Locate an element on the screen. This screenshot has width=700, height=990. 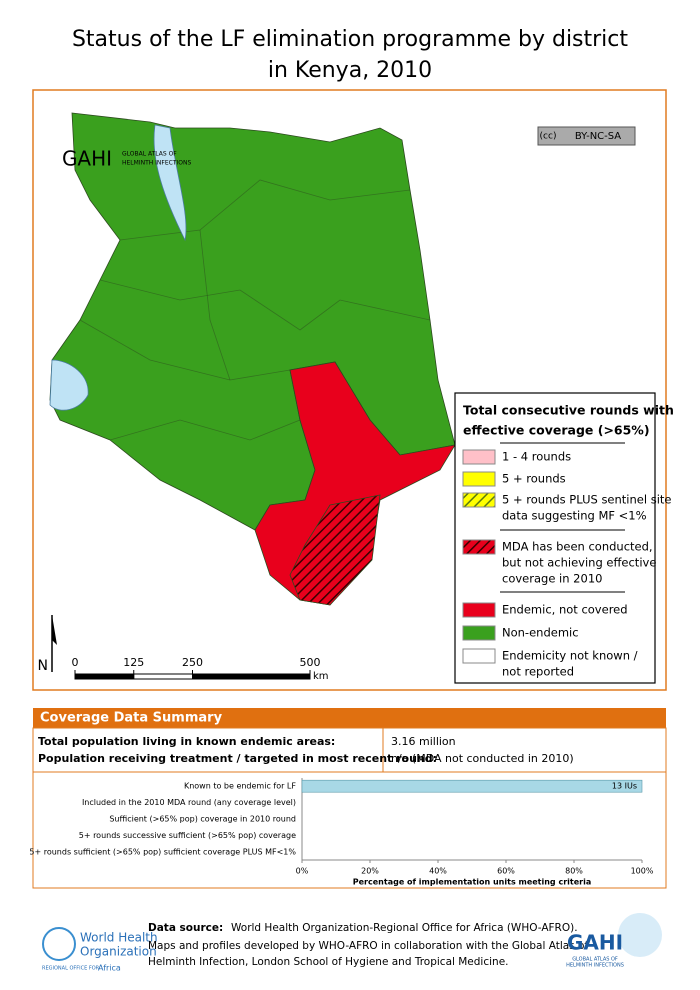
y-tick-label: Known to be endemic for LF is located at coordinates (240, 786).